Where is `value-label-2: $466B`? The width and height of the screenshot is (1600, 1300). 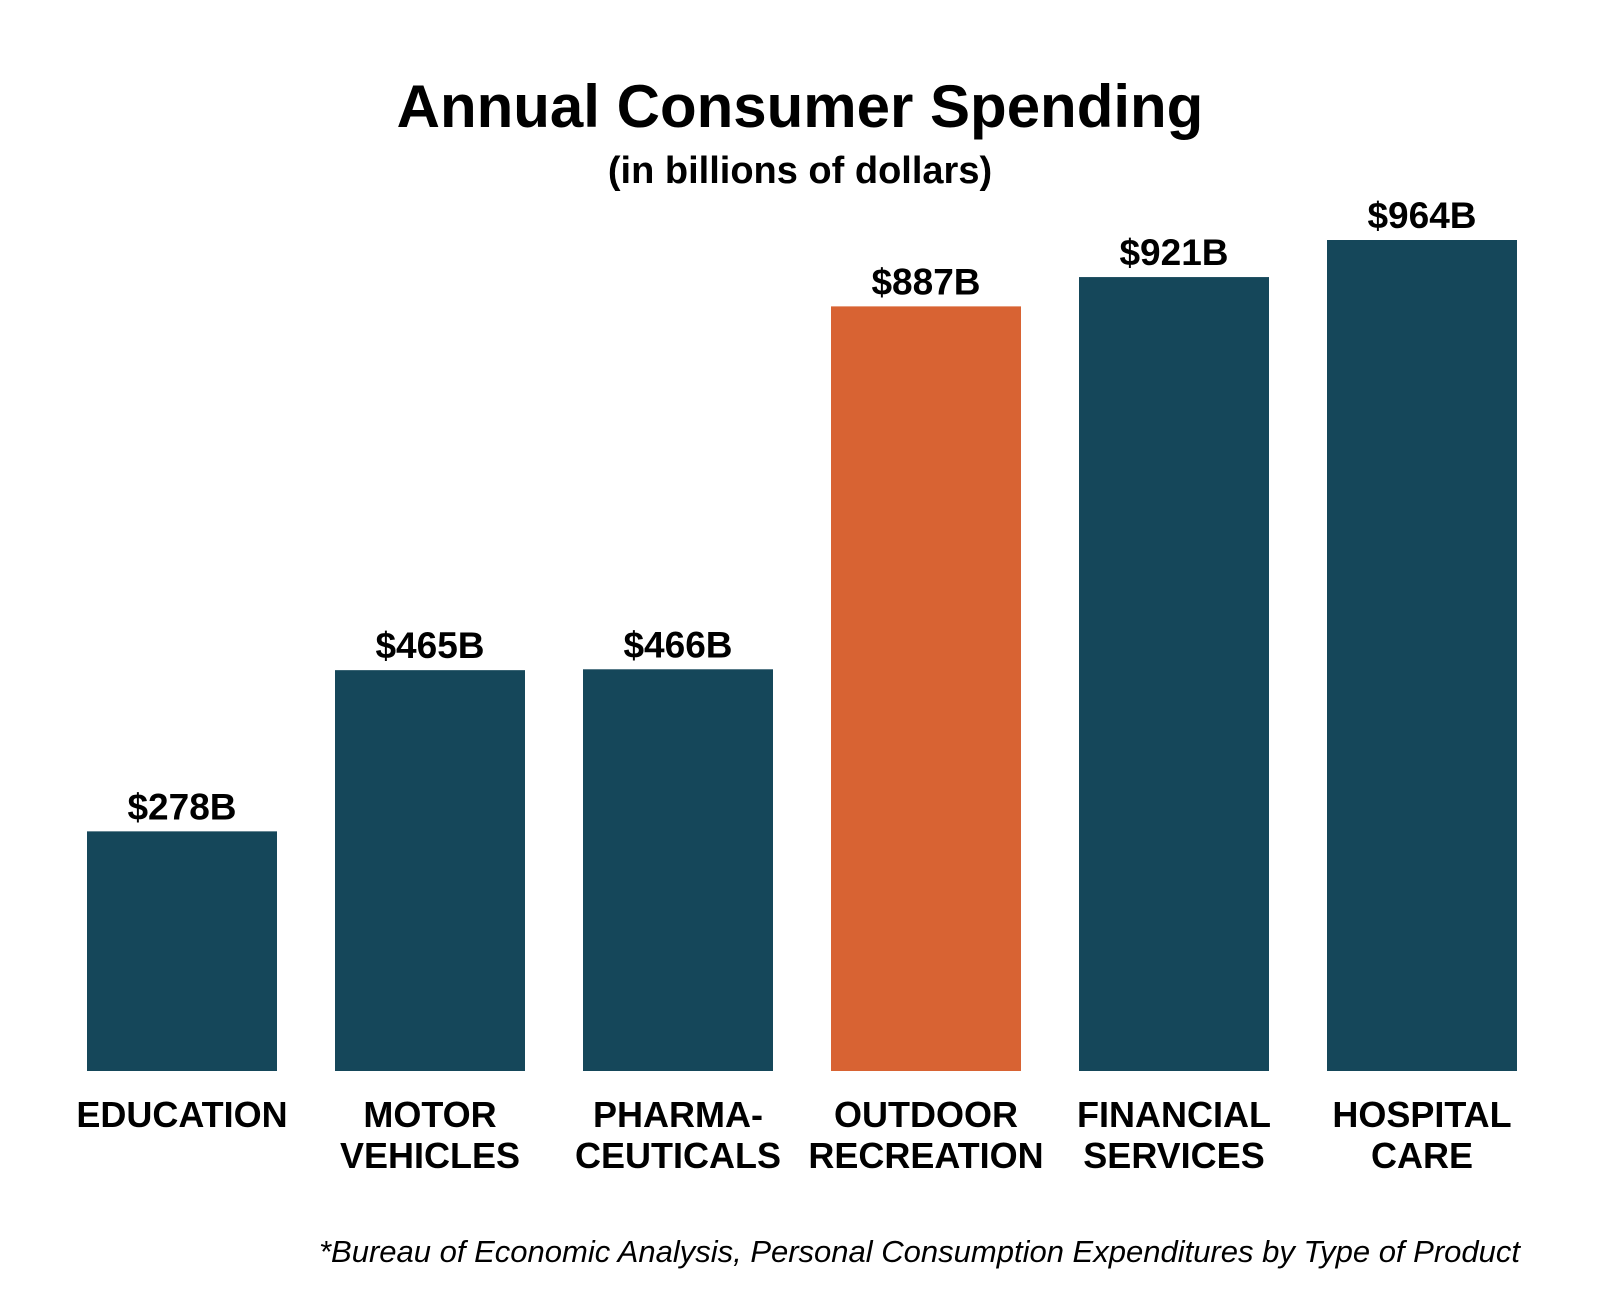 value-label-2: $466B is located at coordinates (677, 644).